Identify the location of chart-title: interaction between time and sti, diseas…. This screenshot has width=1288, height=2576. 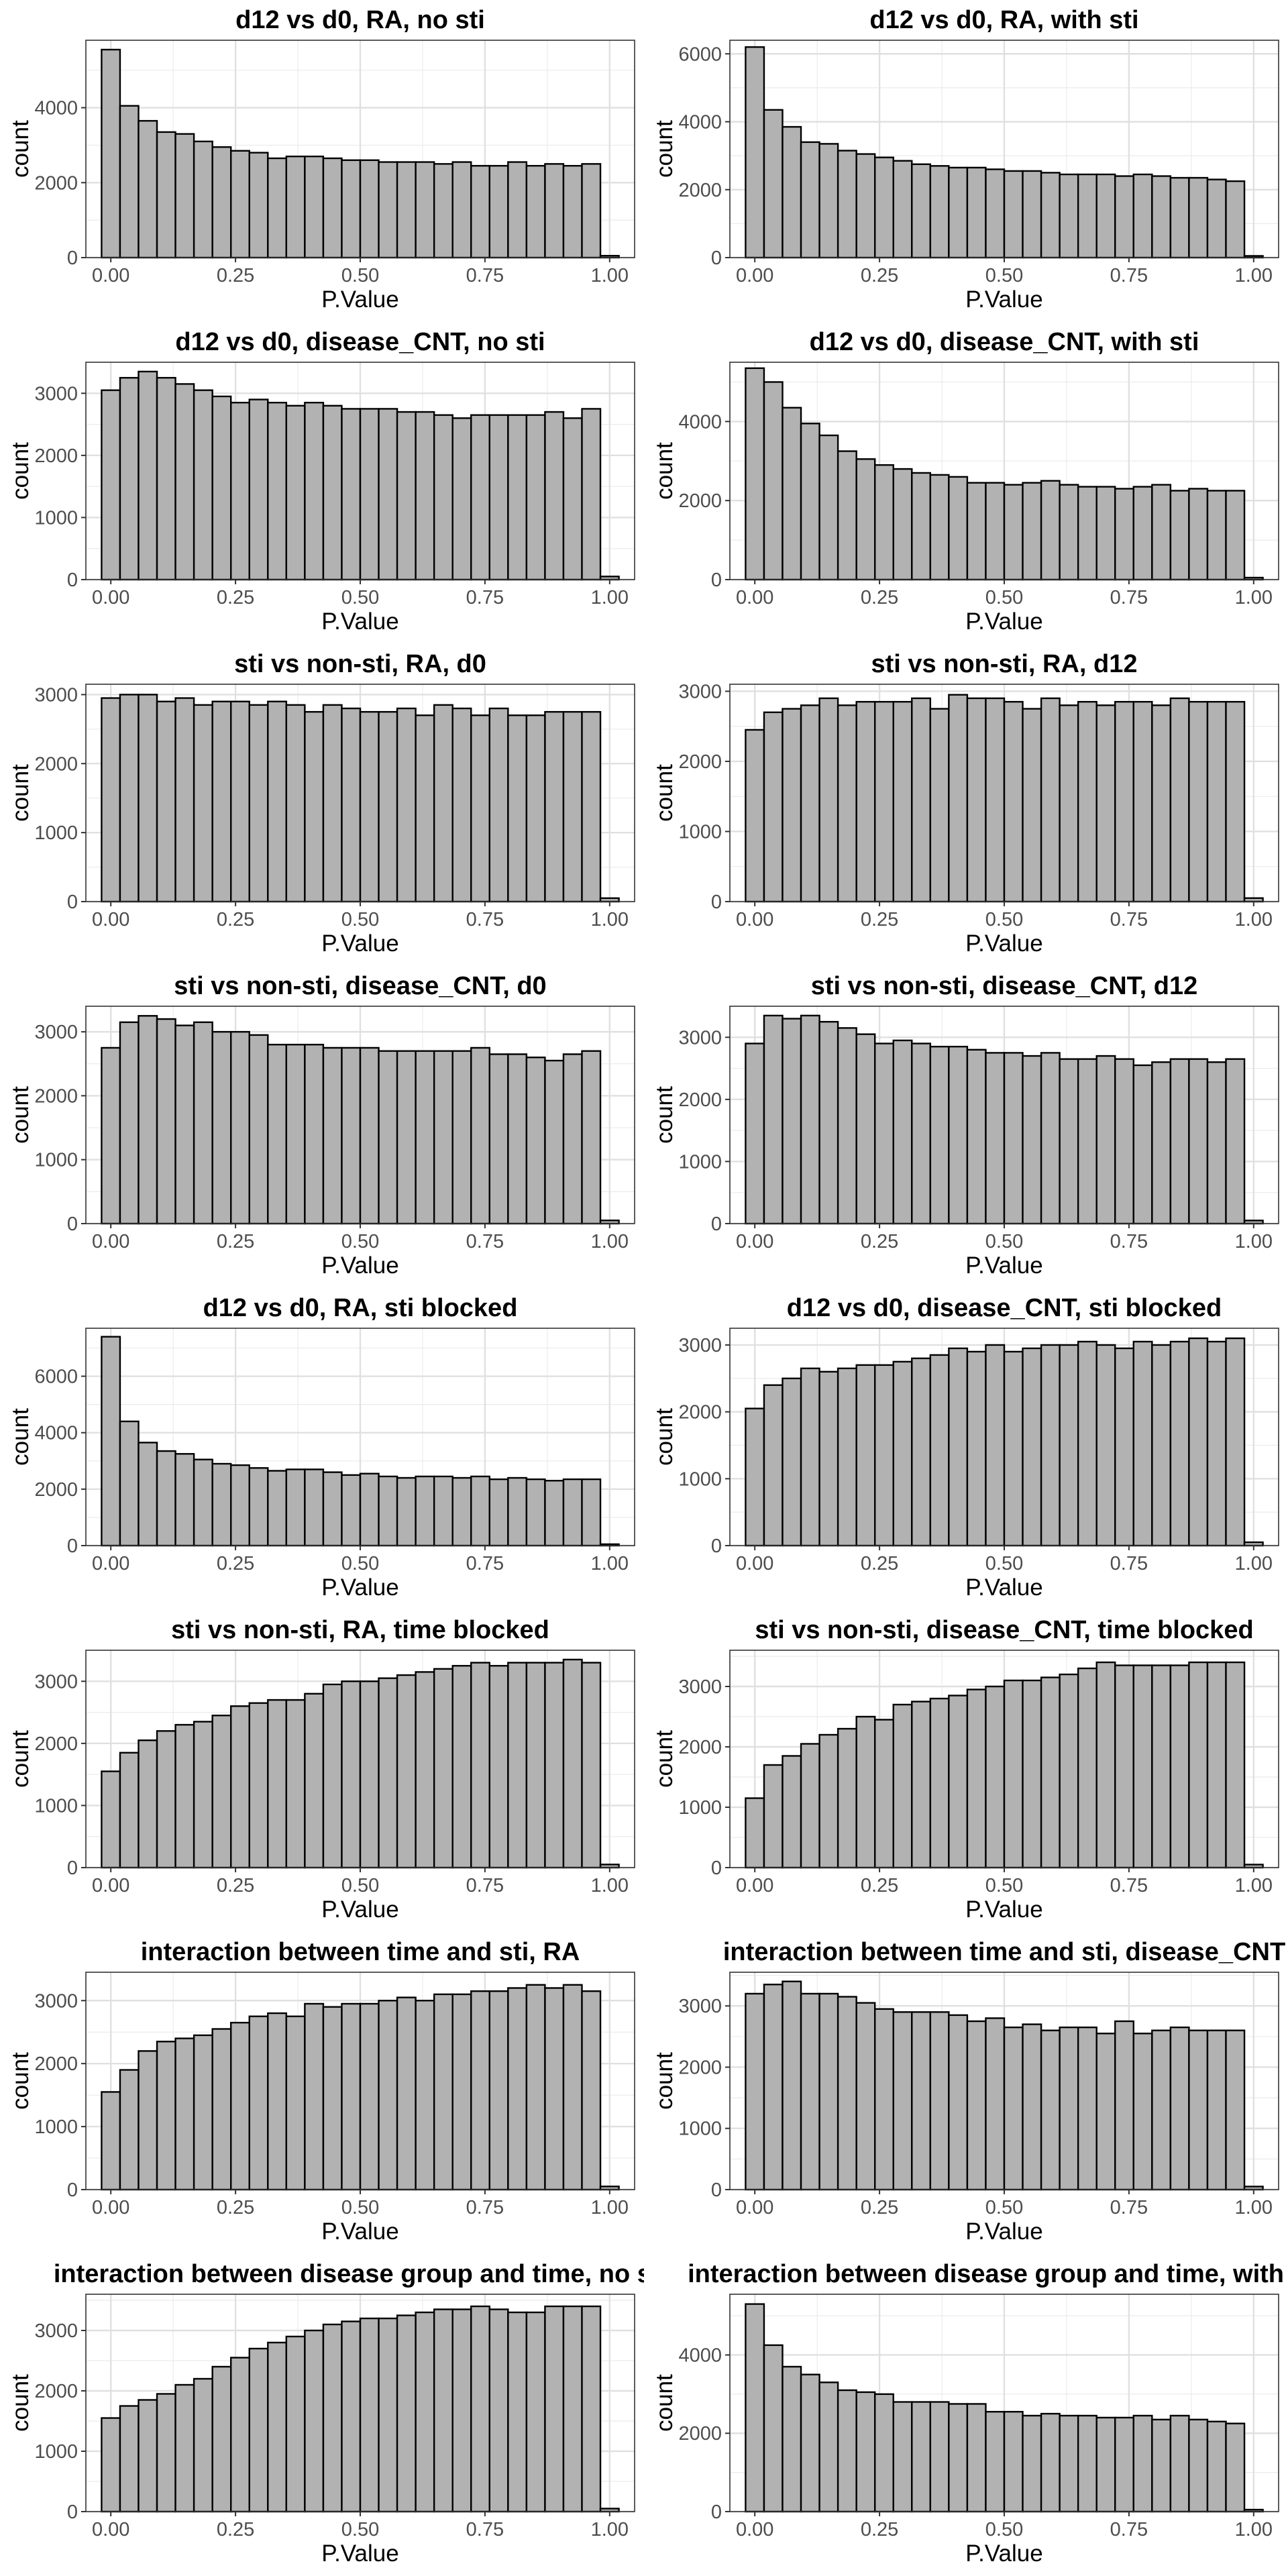
(1004, 1952).